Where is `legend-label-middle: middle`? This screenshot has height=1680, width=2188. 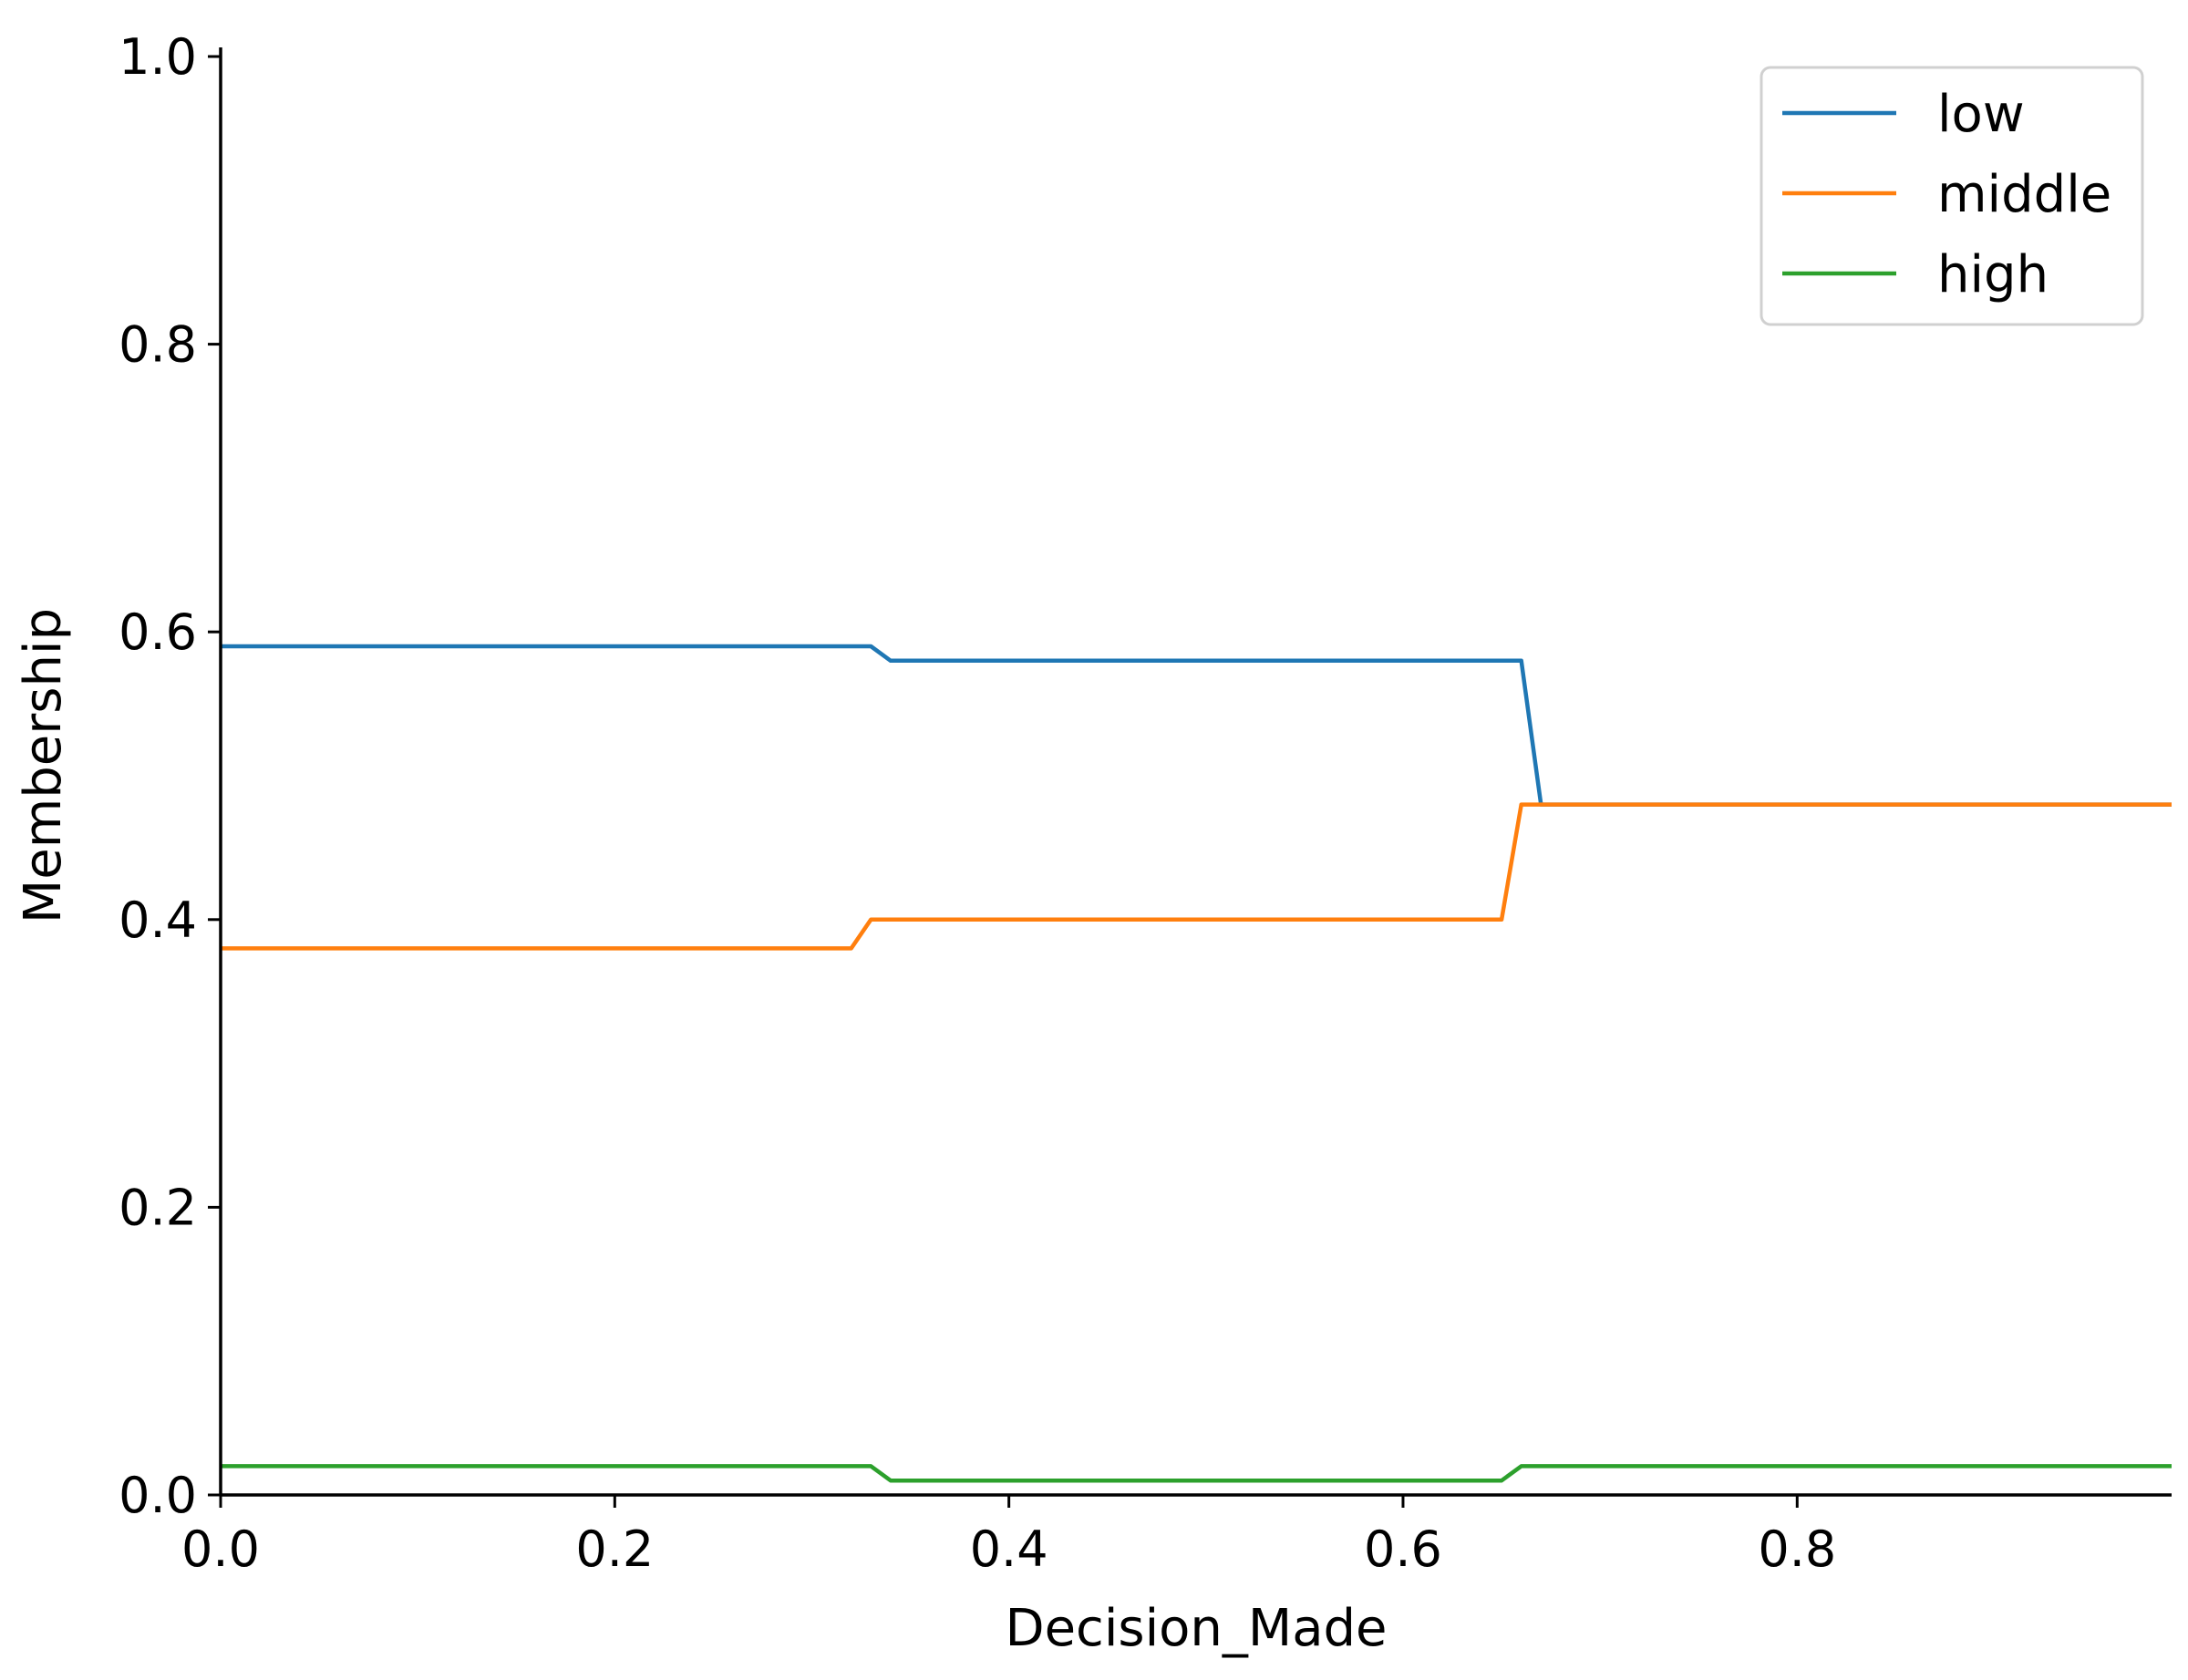
legend-label-middle: middle is located at coordinates (2024, 195).